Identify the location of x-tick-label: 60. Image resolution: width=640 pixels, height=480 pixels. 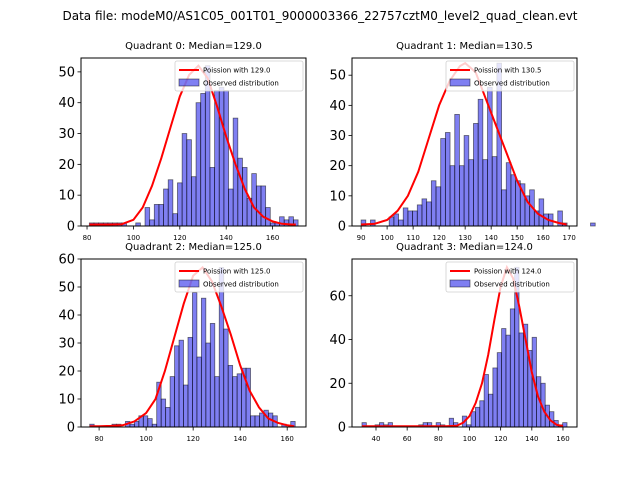
(407, 439).